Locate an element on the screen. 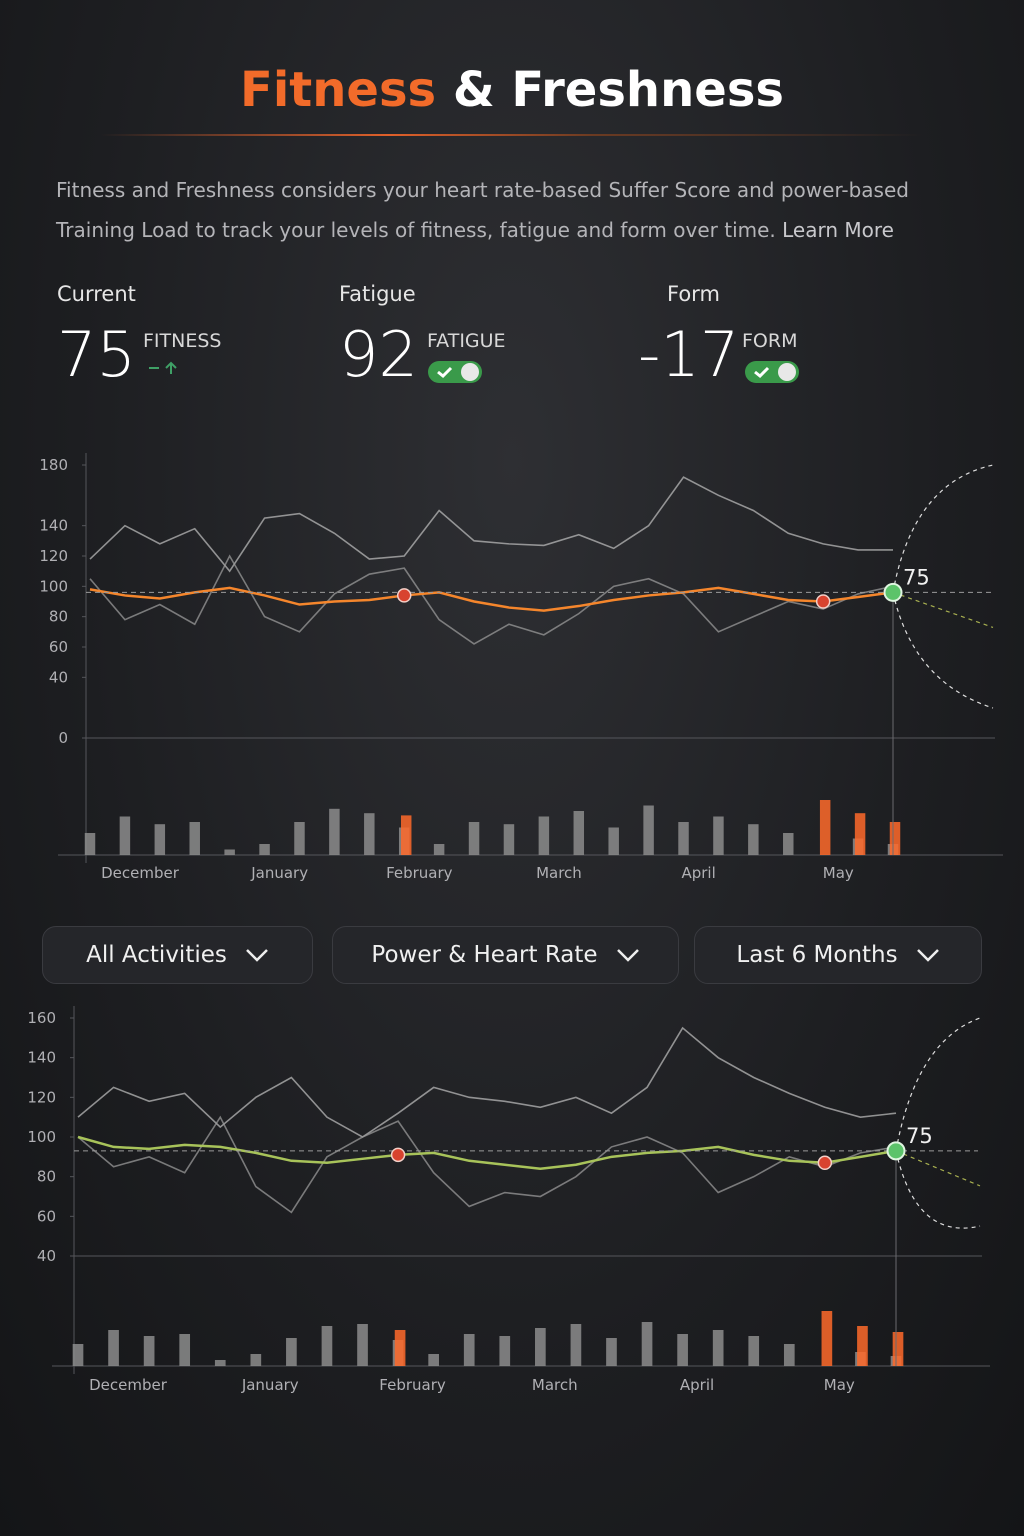 The image size is (1024, 1536). title-rule is located at coordinates (512, 135).